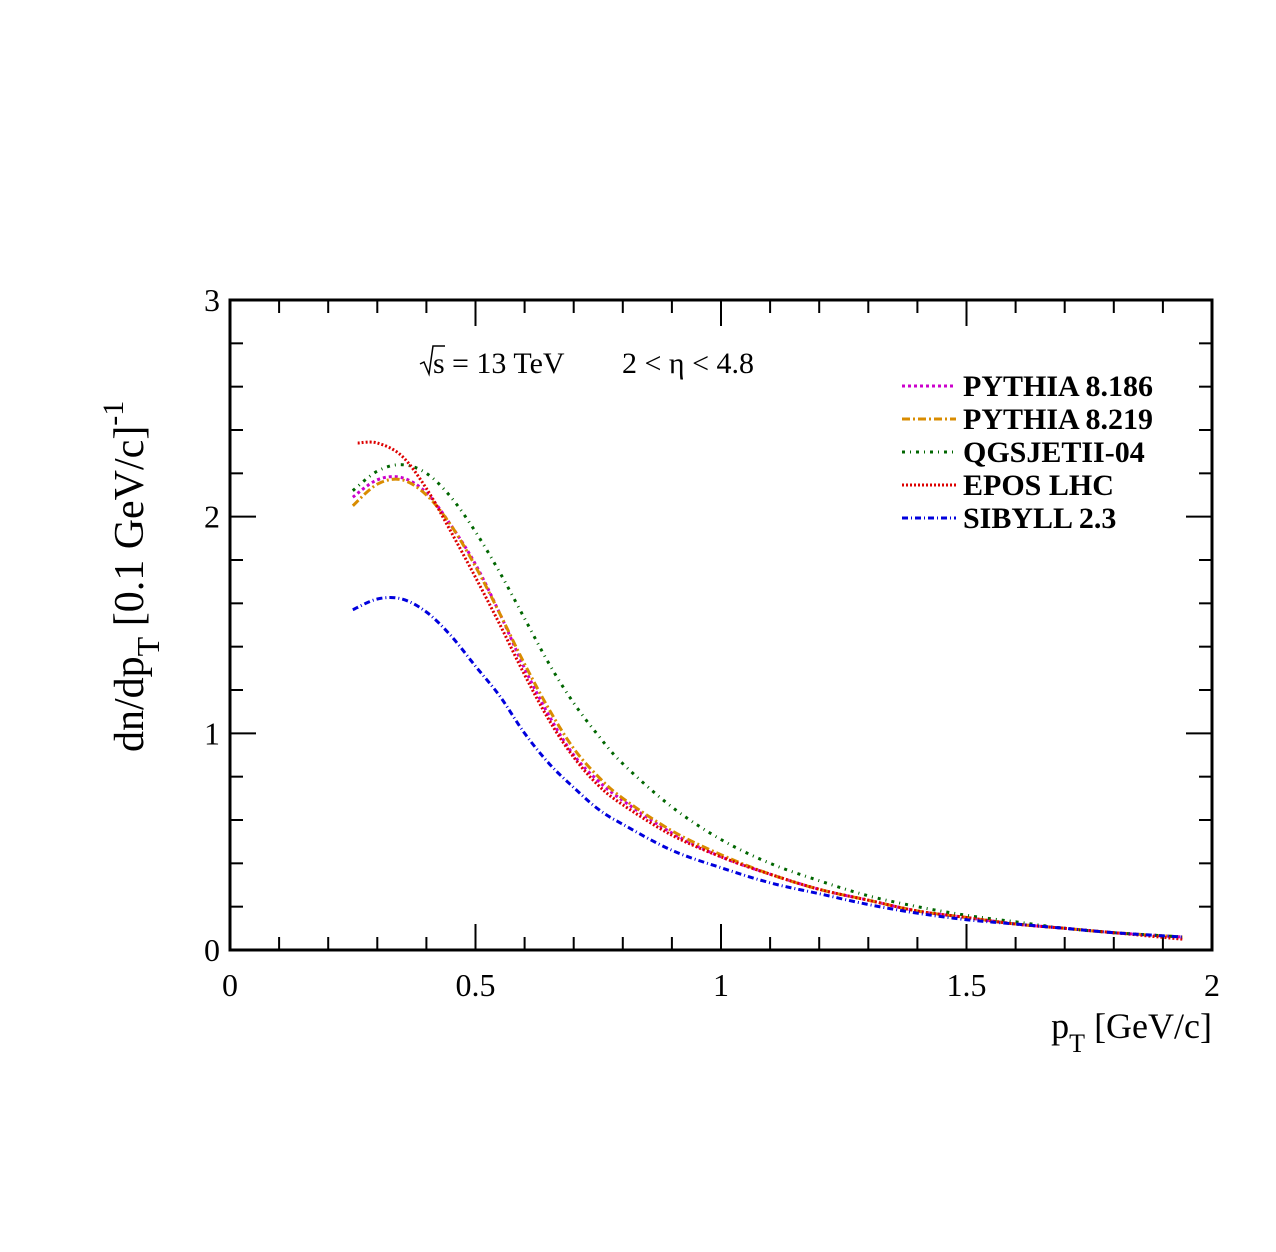  Describe the element at coordinates (130, 531) in the screenshot. I see `y-axis-title-mid: [0.1 GeV/c]` at that location.